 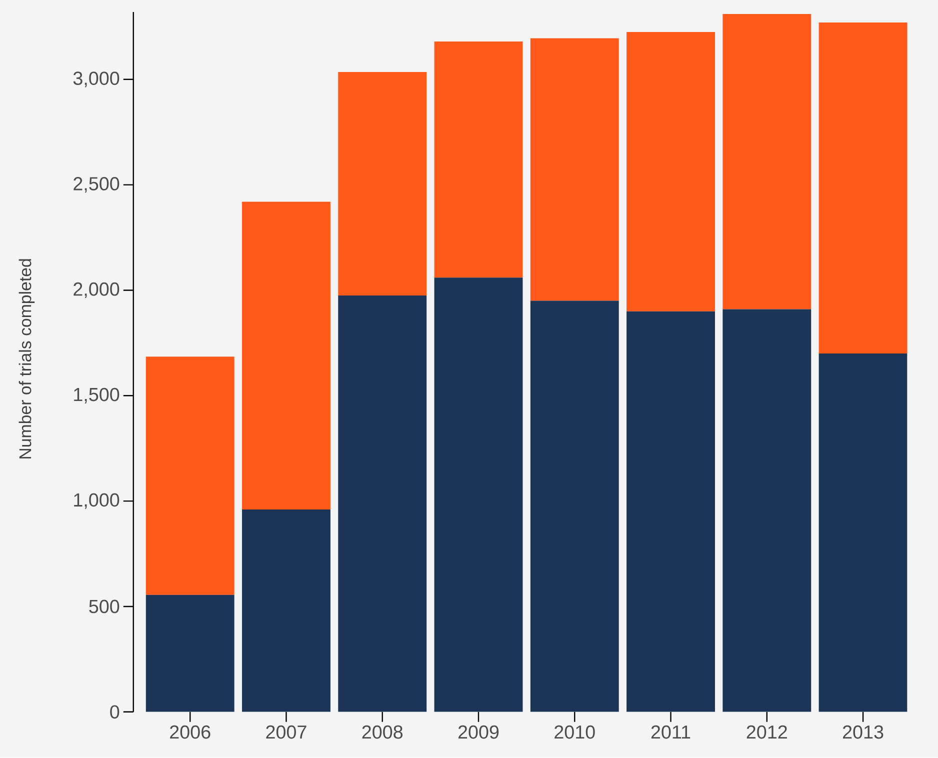 What do you see at coordinates (97, 501) in the screenshot?
I see `y-tick-label: 1,000` at bounding box center [97, 501].